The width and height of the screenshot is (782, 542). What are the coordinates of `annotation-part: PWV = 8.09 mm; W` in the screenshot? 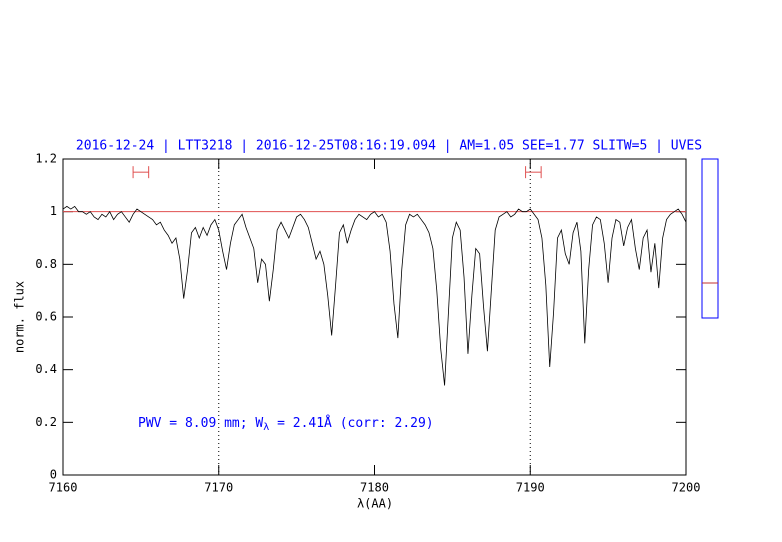 It's located at (200, 423).